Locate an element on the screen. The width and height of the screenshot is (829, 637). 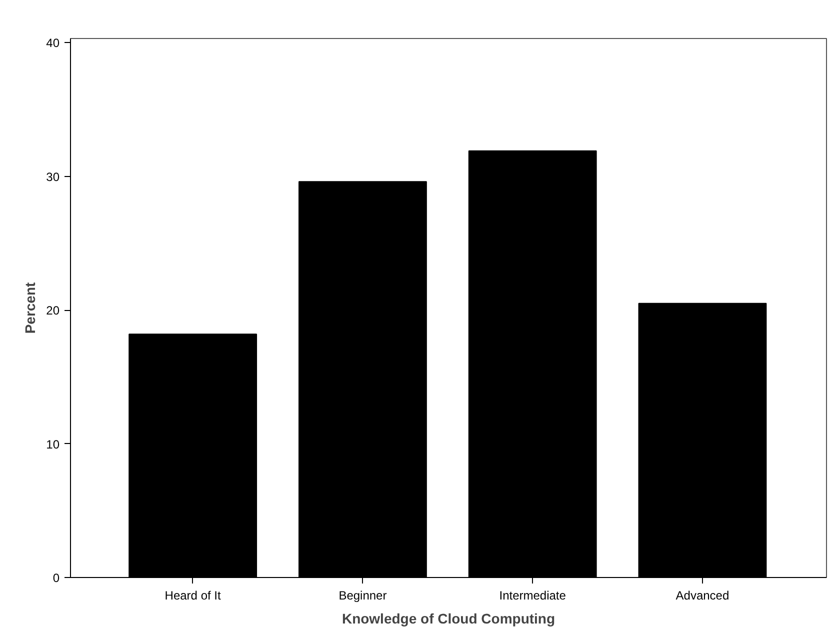
x-tick-label: Intermediate is located at coordinates (532, 595).